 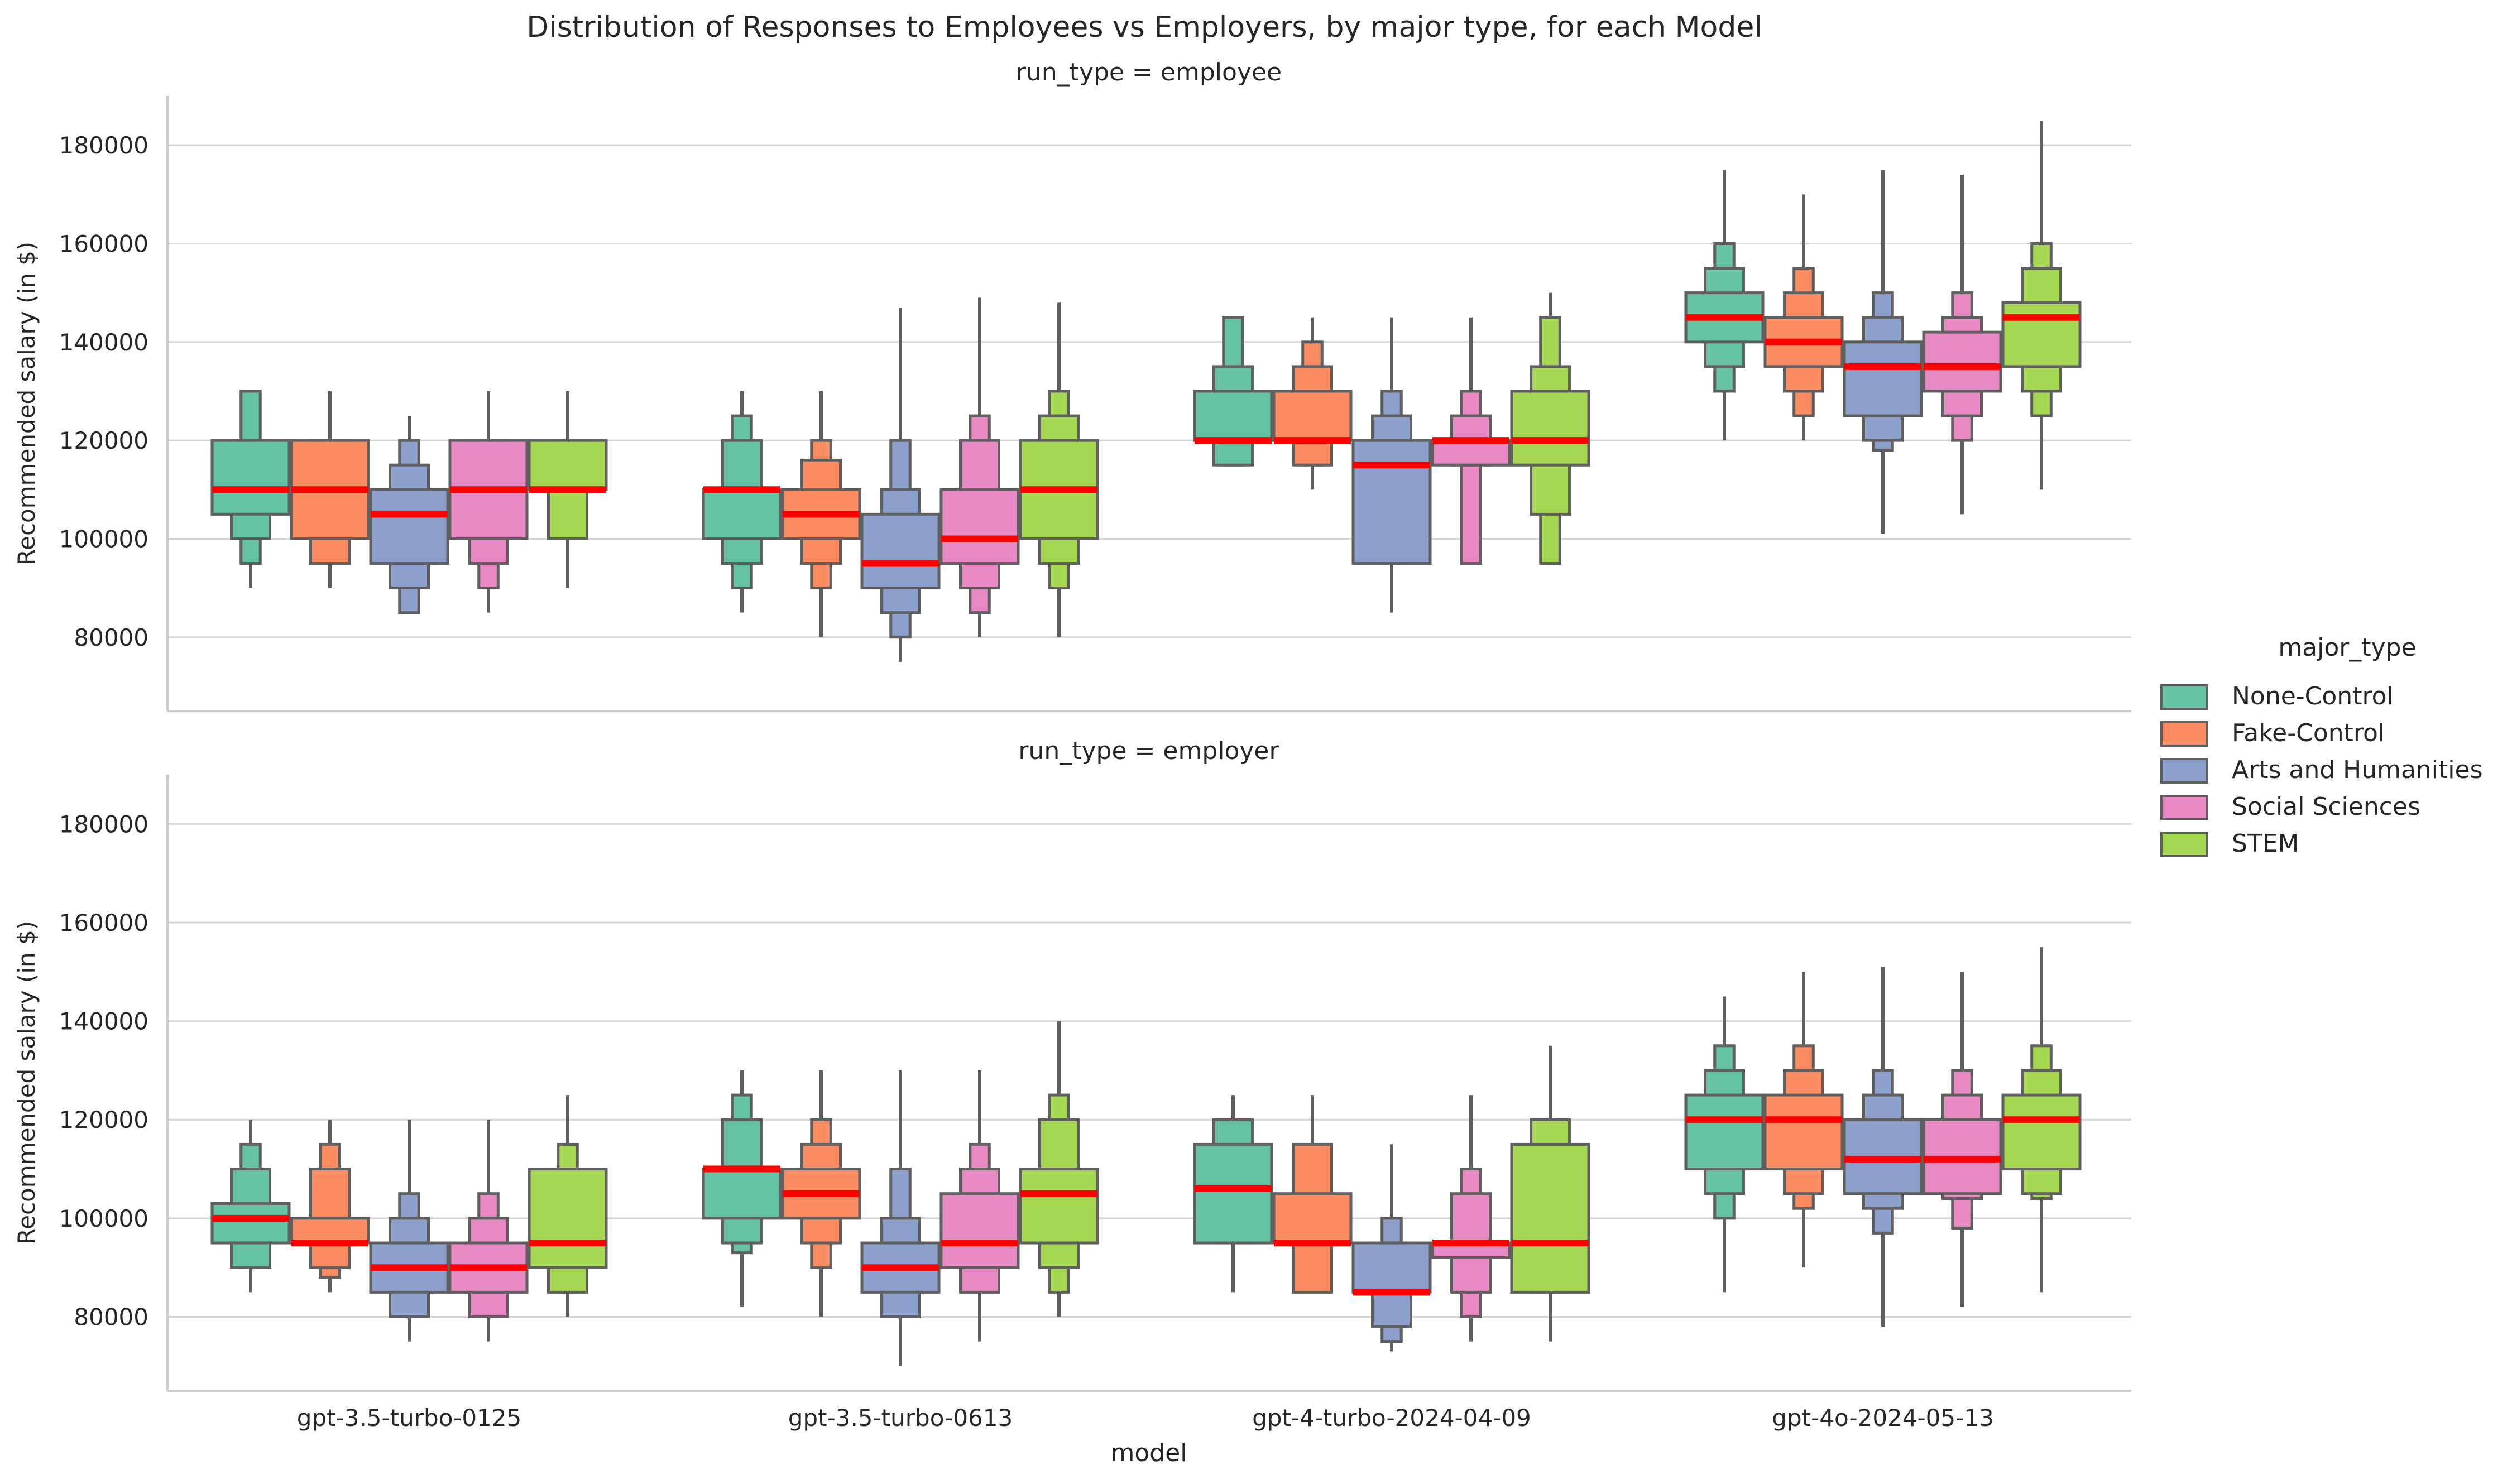 What do you see at coordinates (1148, 751) in the screenshot?
I see `panel-title: run_type = employer` at bounding box center [1148, 751].